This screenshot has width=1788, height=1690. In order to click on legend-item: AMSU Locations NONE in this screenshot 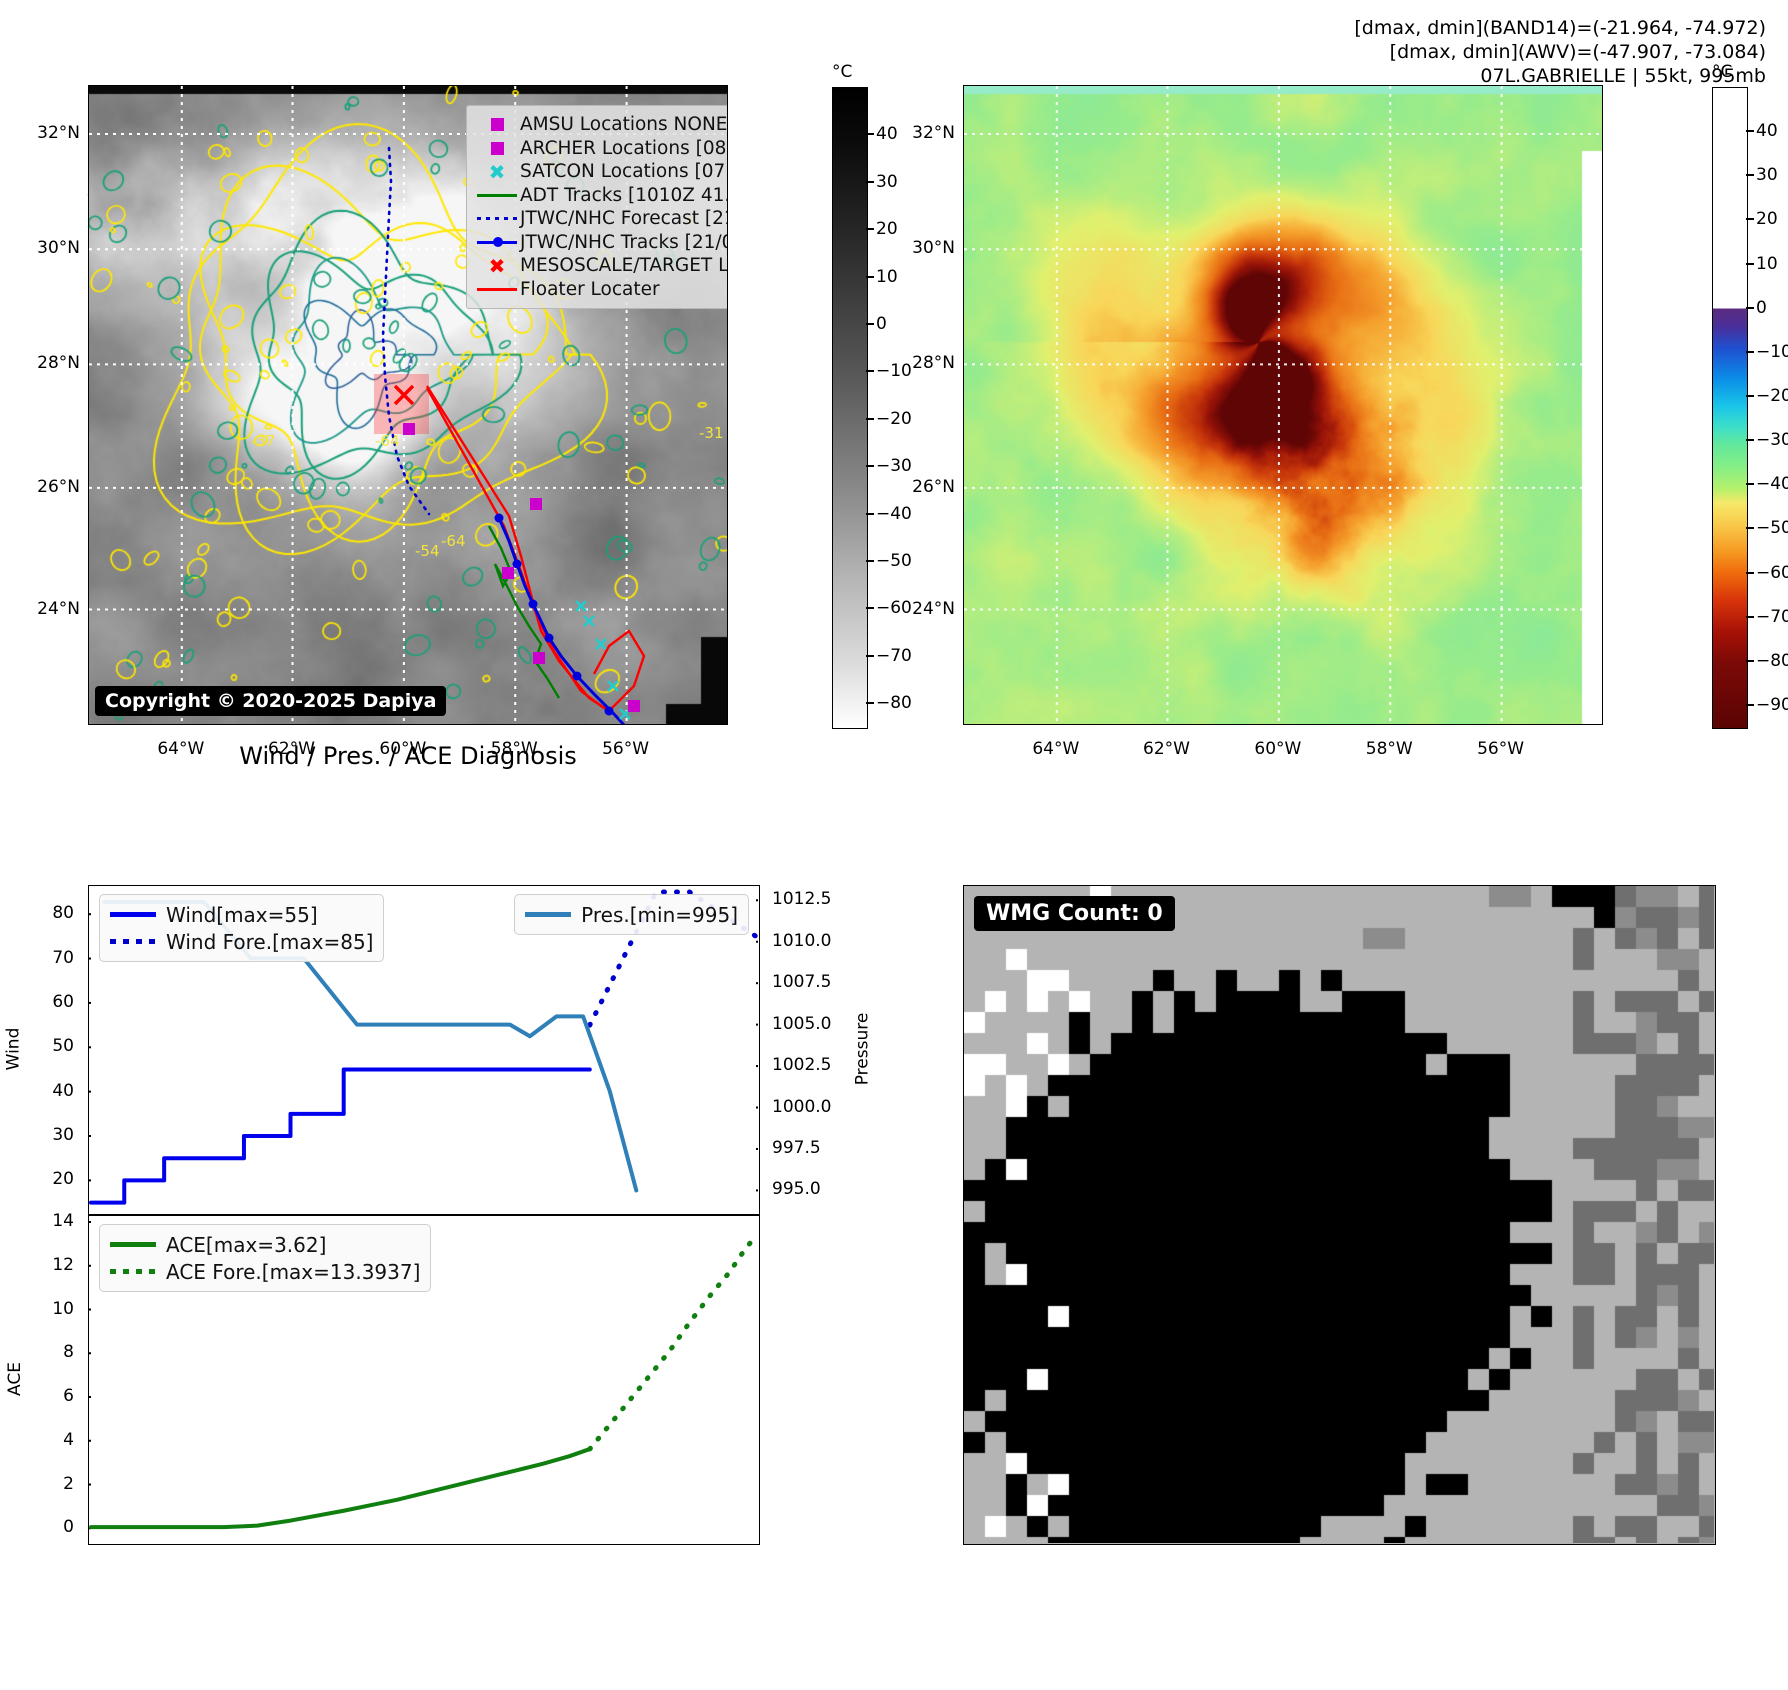, I will do `click(601, 125)`.